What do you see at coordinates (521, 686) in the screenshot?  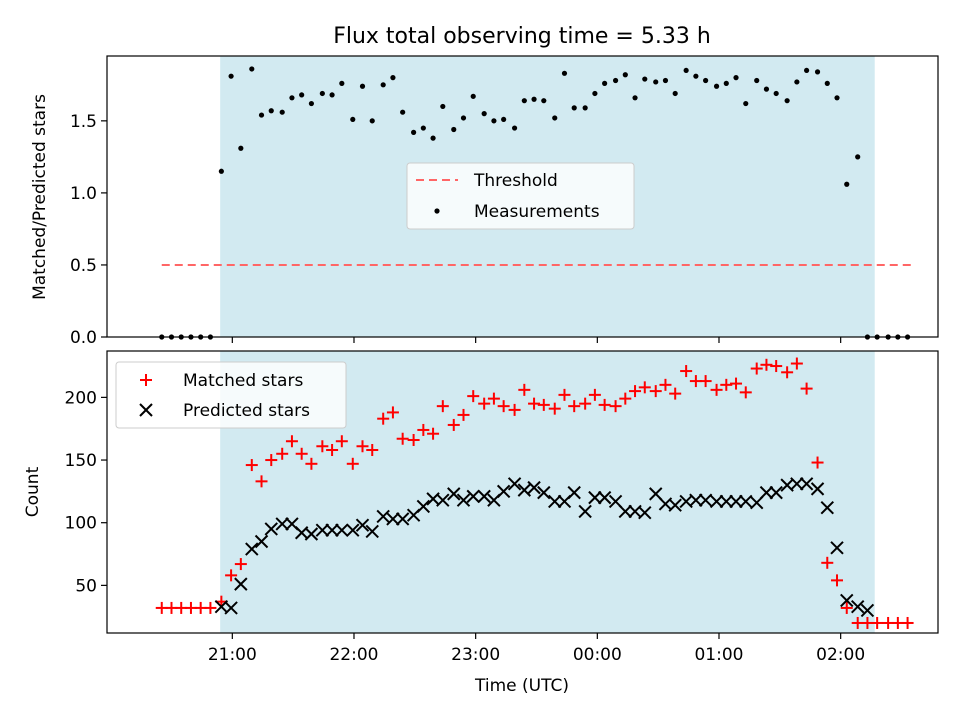 I see `x-axis-label: Time (UTC)` at bounding box center [521, 686].